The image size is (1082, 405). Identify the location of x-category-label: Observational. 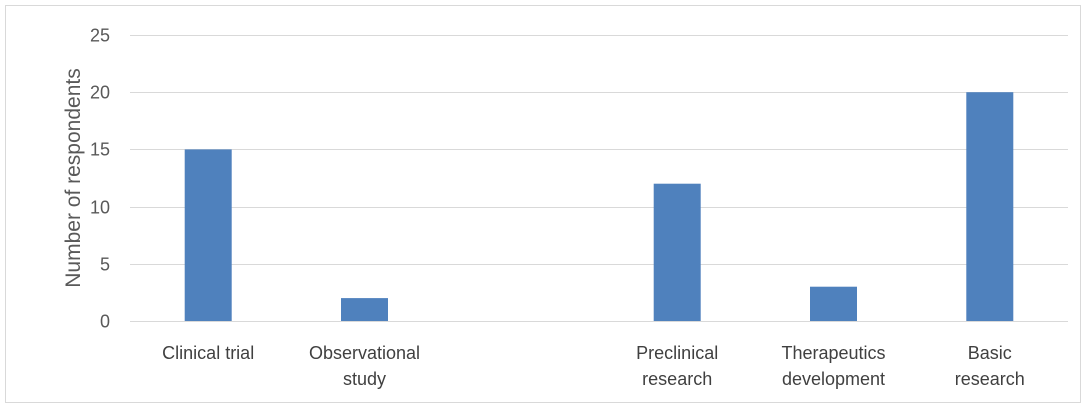
(364, 353).